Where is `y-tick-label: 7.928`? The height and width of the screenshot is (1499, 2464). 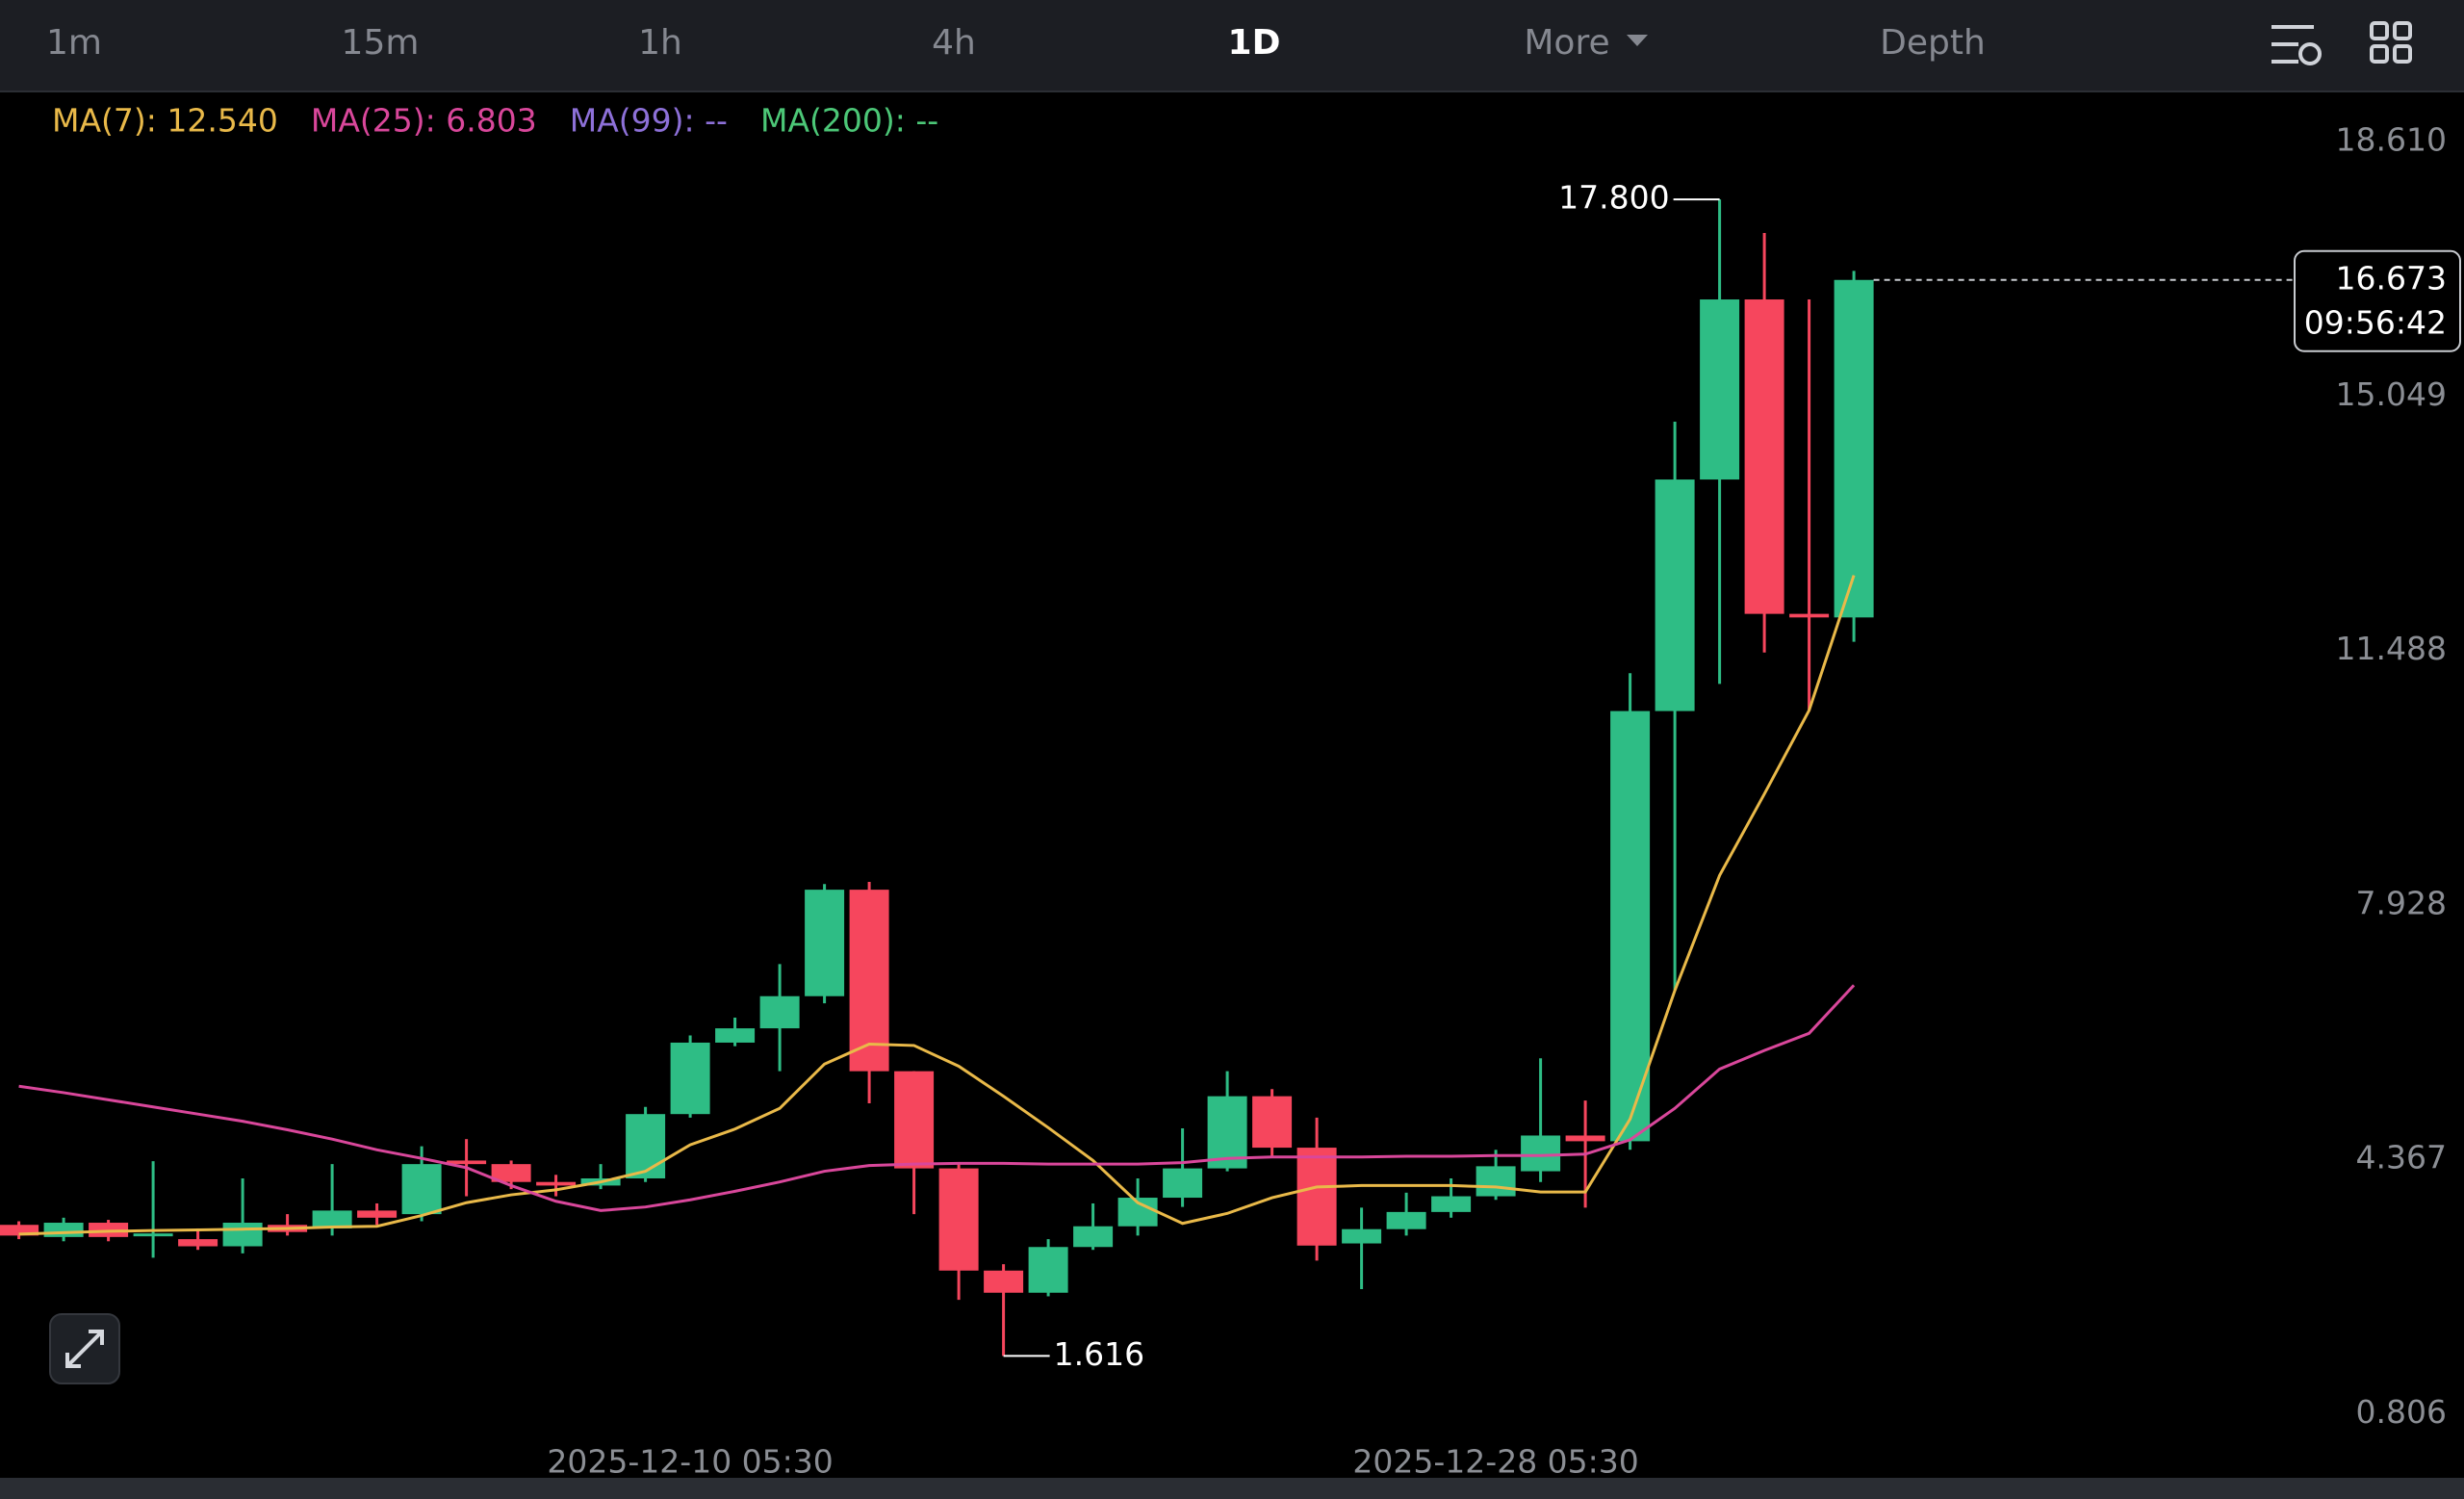
y-tick-label: 7.928 is located at coordinates (2401, 902).